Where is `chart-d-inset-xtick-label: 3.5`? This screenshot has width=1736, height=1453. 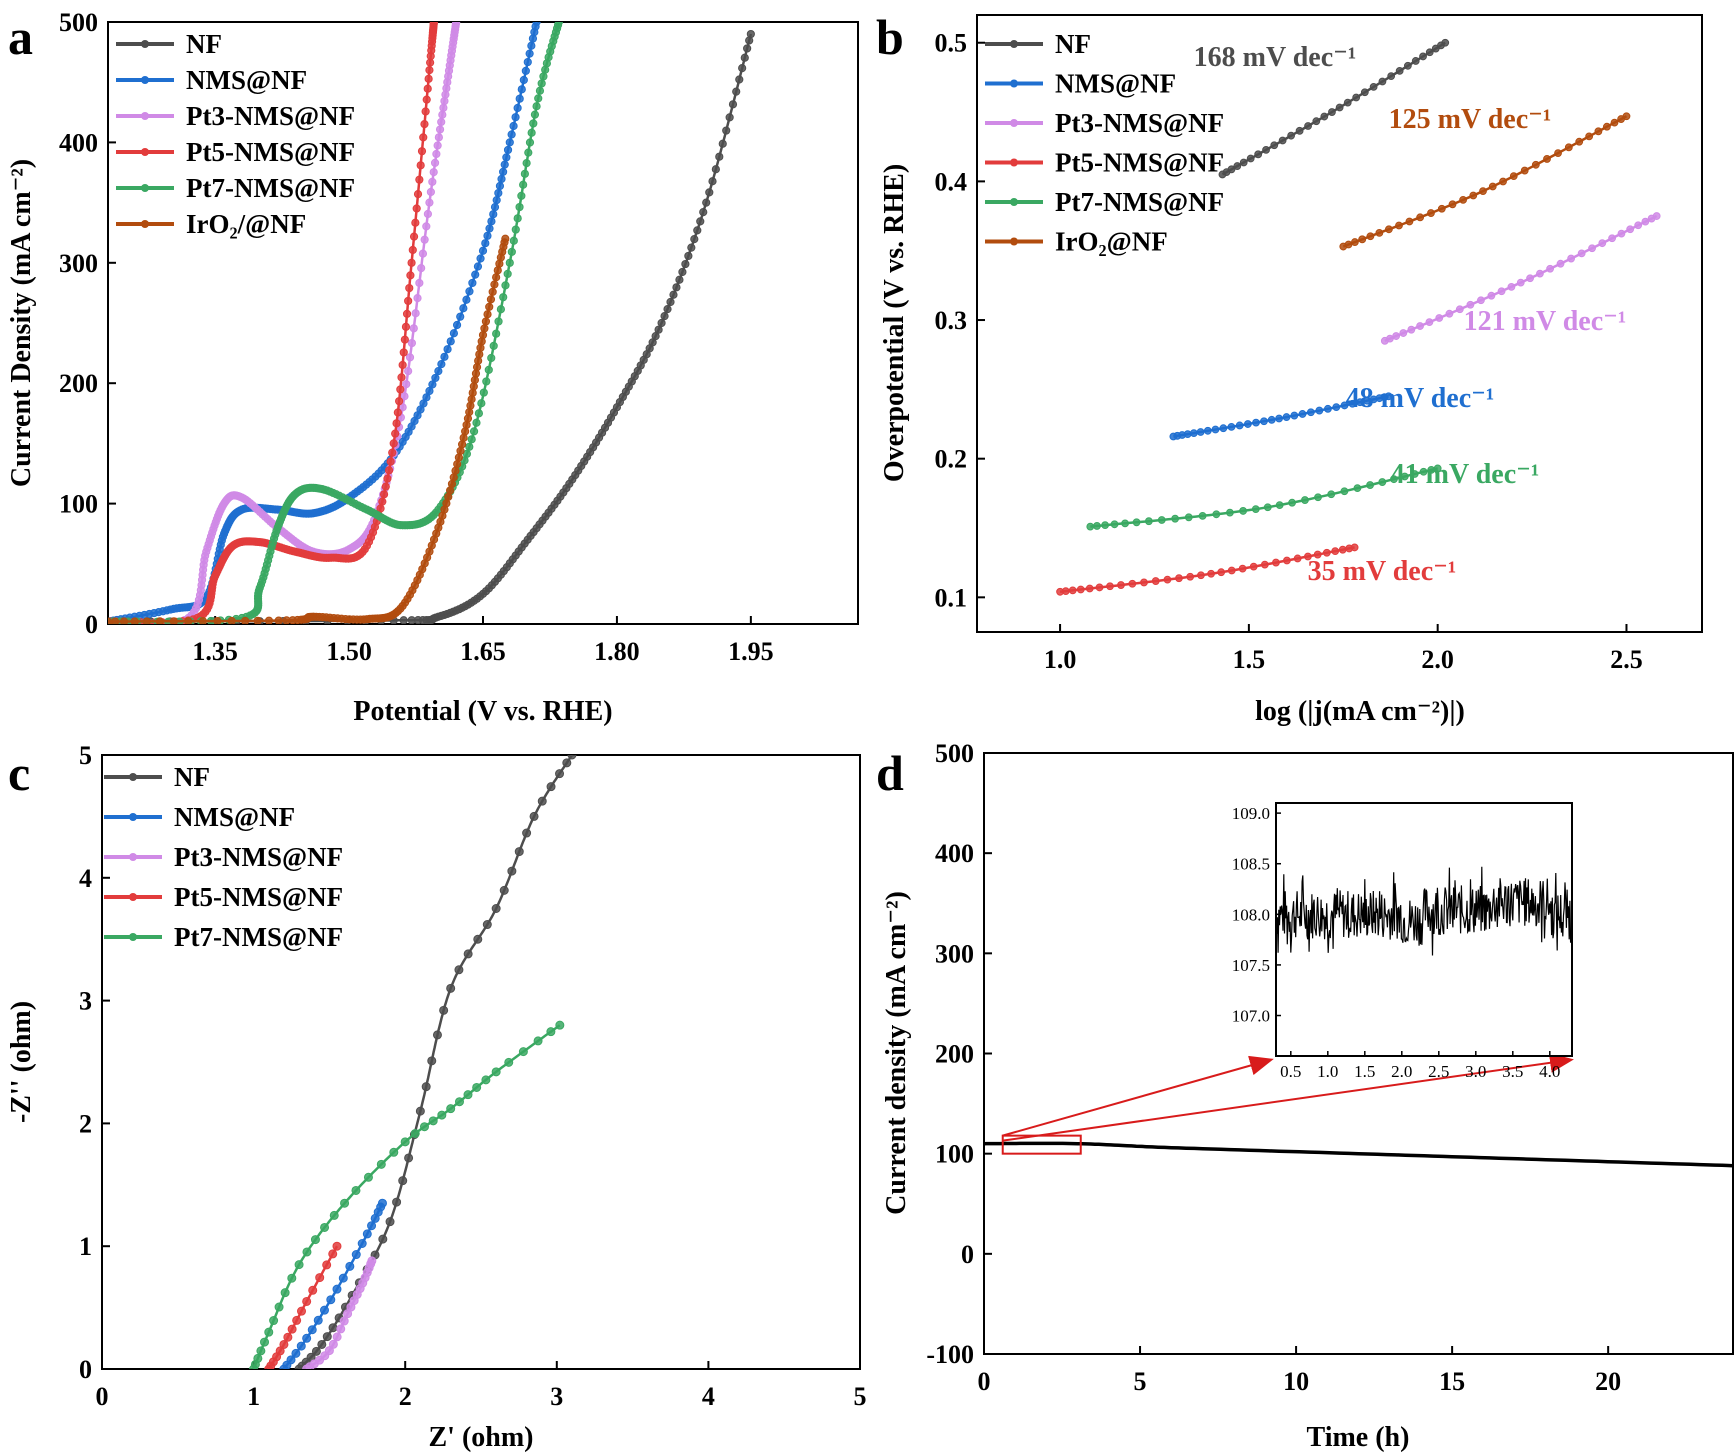 chart-d-inset-xtick-label: 3.5 is located at coordinates (1512, 1071).